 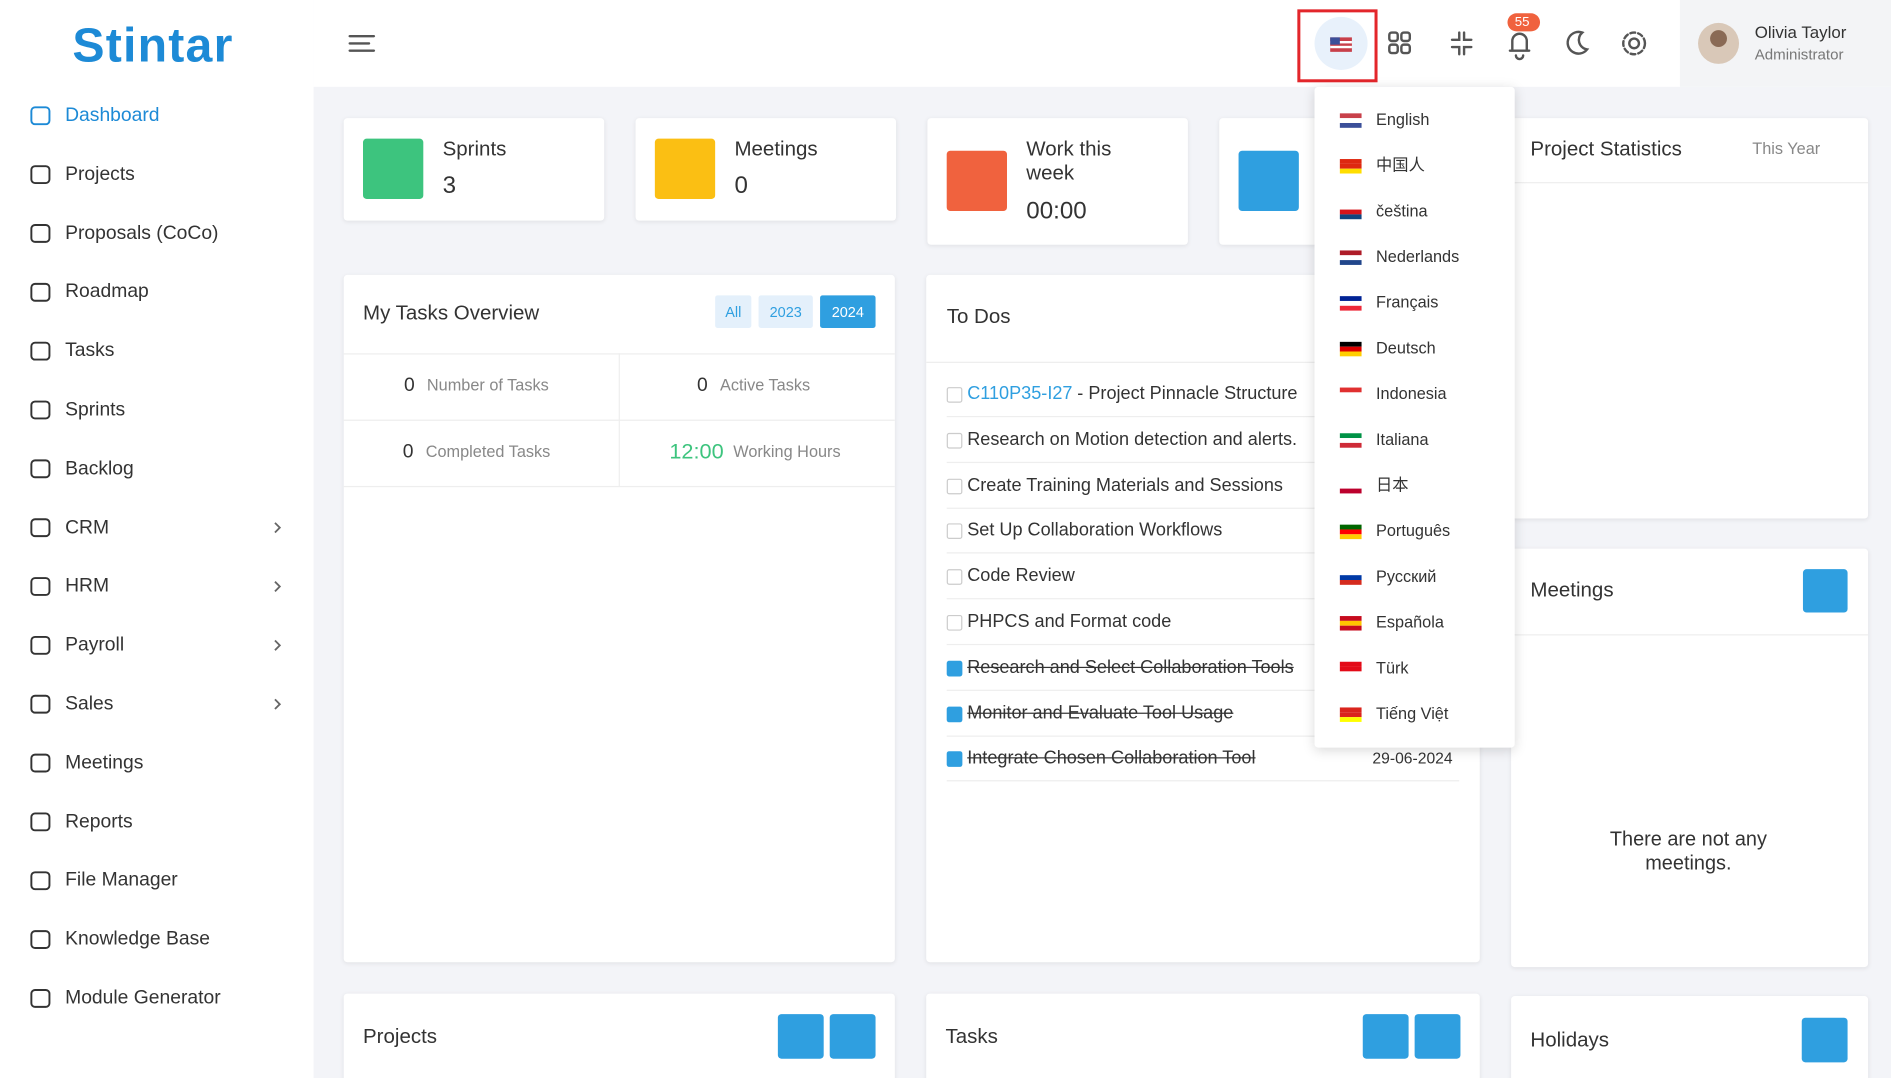 What do you see at coordinates (1786, 148) in the screenshot?
I see `filter-dropdown: This Year` at bounding box center [1786, 148].